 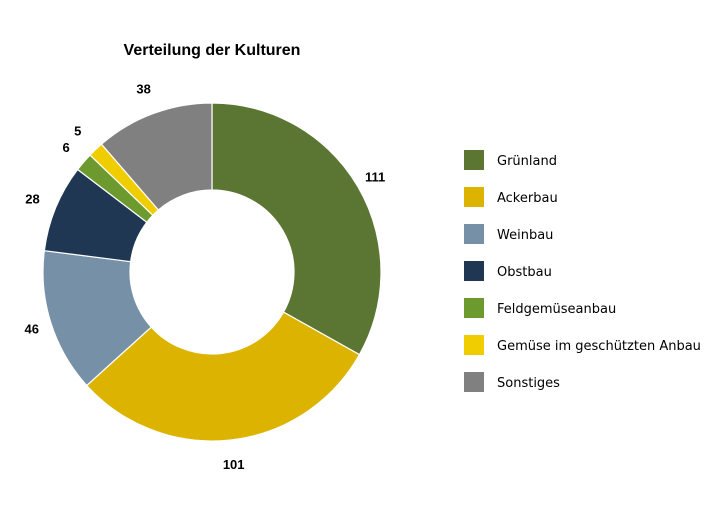 I want to click on slice-sonstiges, so click(x=156, y=156).